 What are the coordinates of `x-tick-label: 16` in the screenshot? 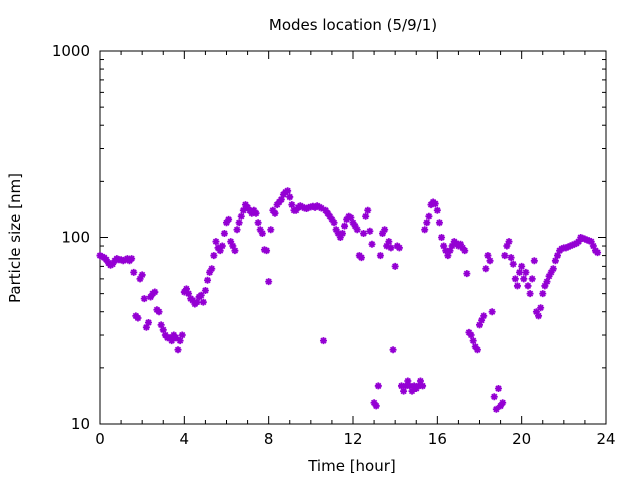 It's located at (437, 439).